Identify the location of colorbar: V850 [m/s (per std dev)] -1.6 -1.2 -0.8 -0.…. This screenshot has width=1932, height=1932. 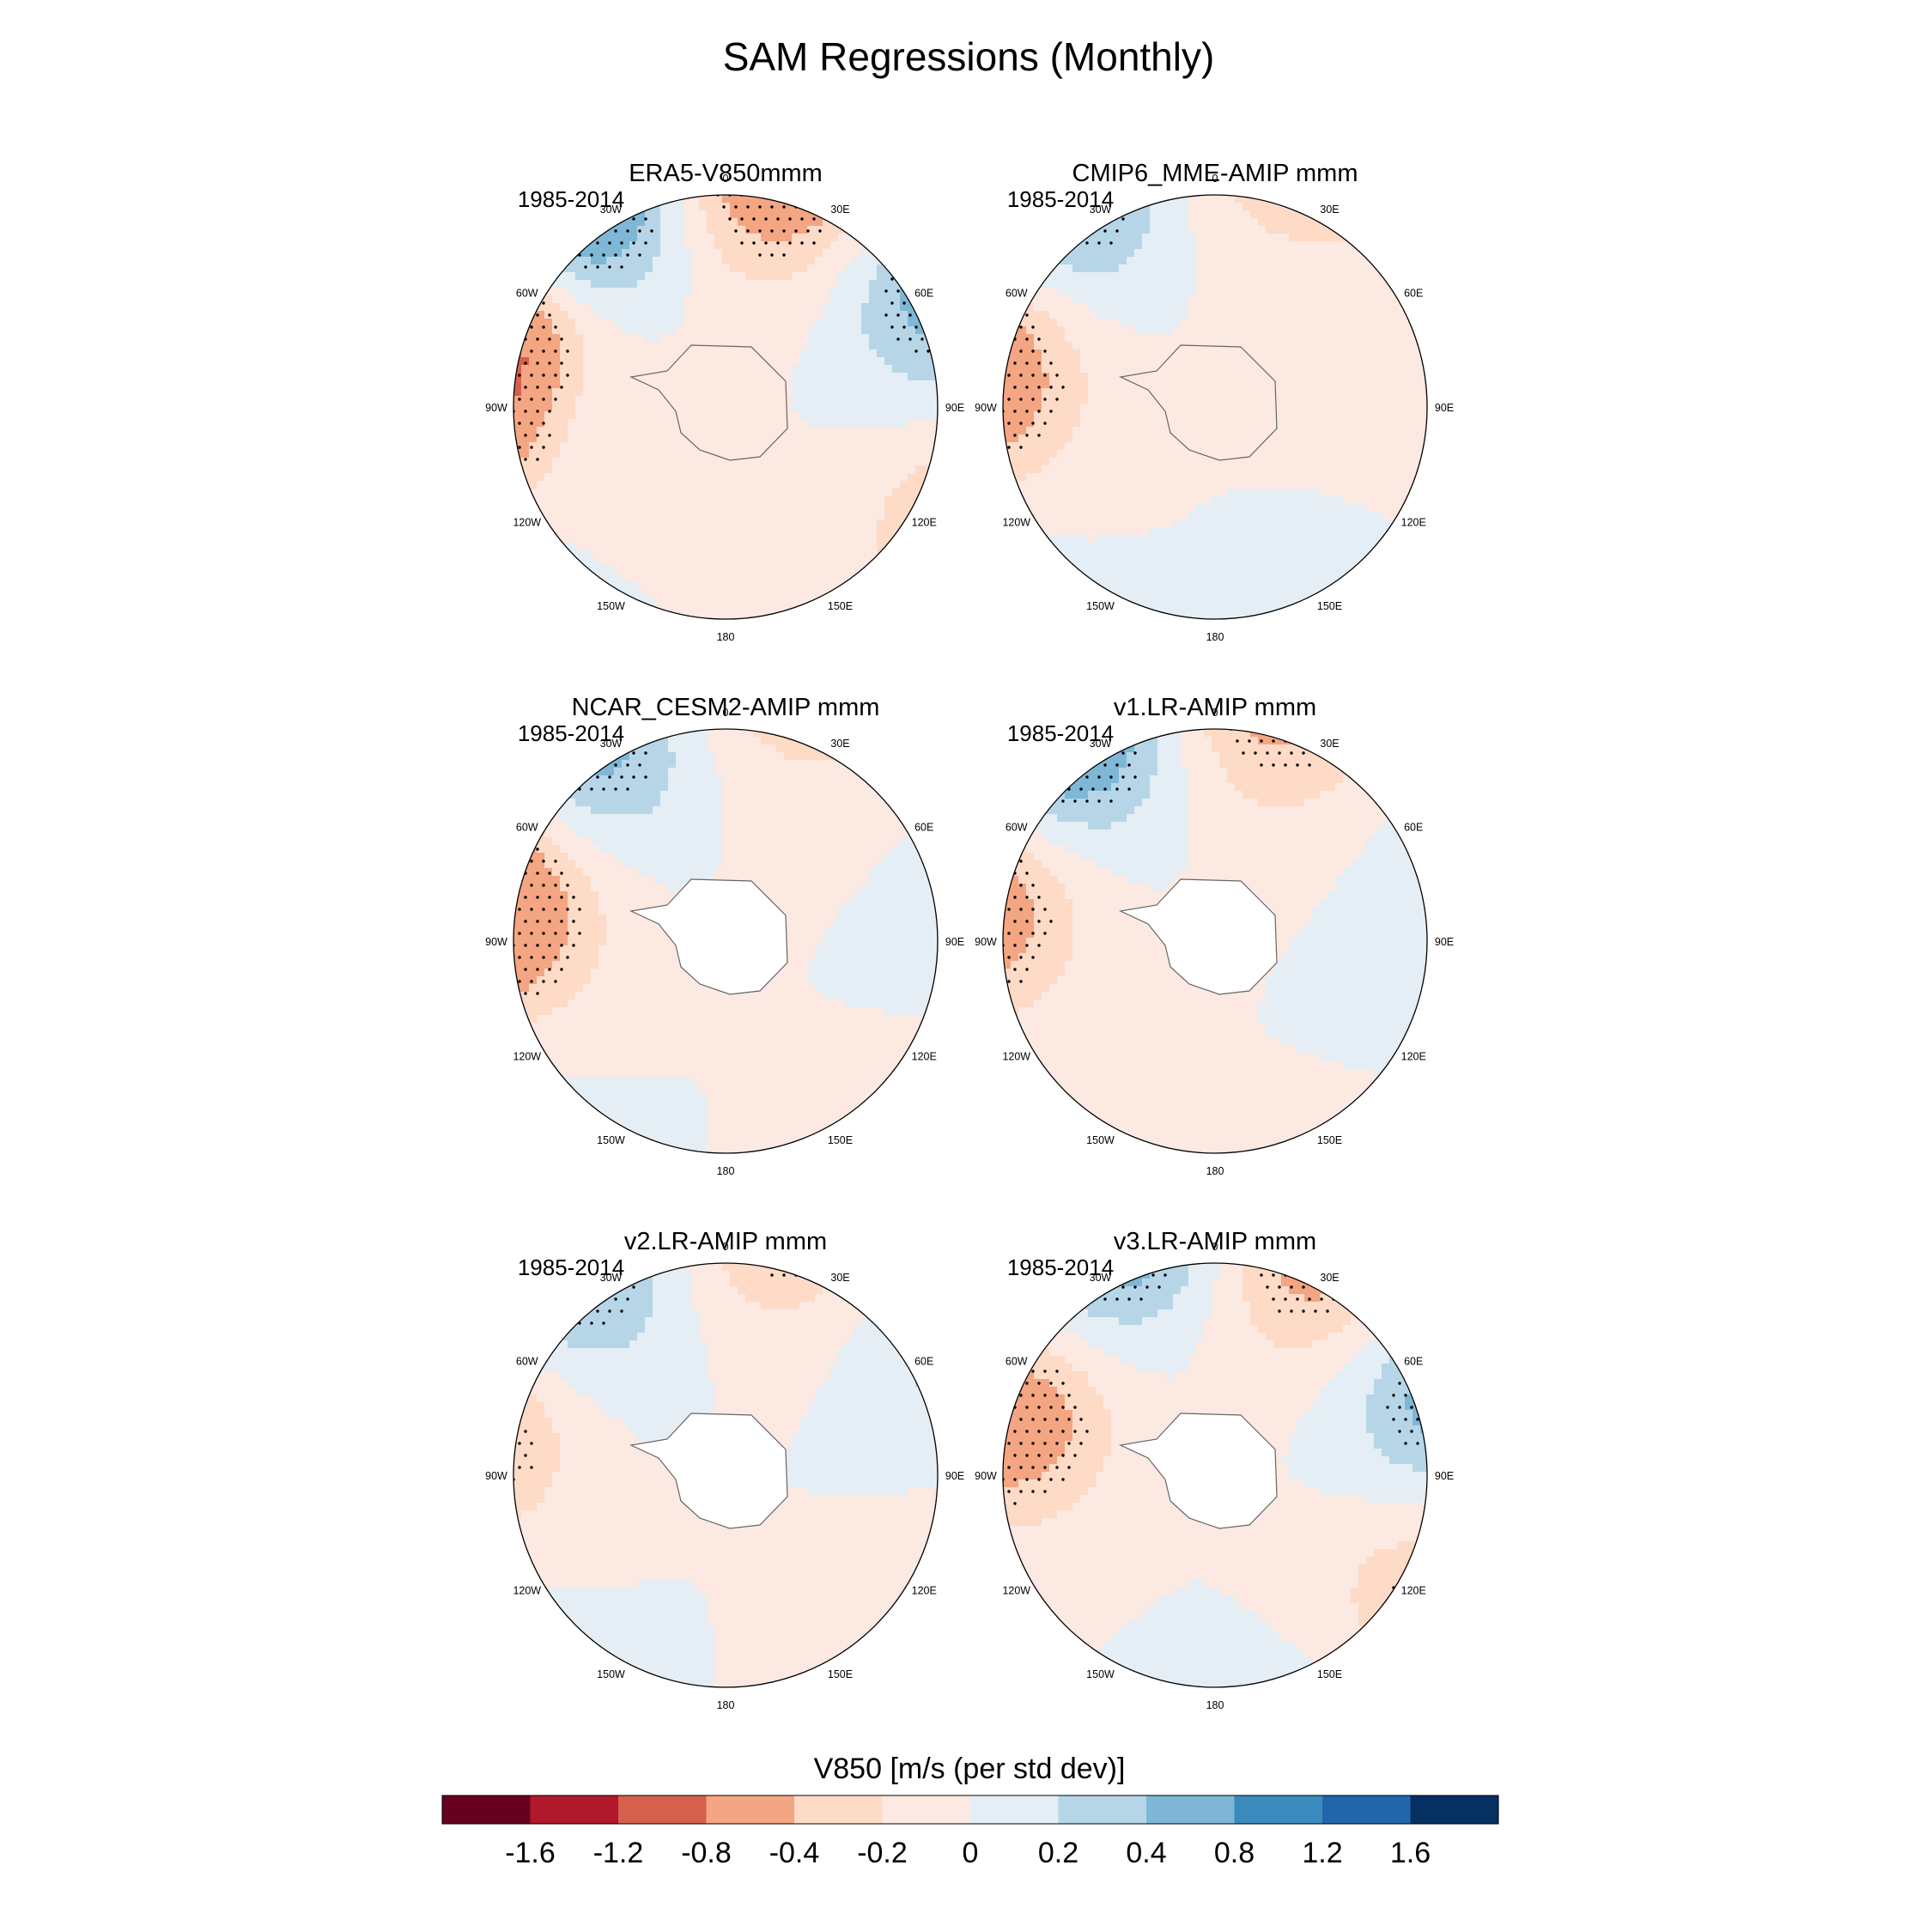
(970, 1811).